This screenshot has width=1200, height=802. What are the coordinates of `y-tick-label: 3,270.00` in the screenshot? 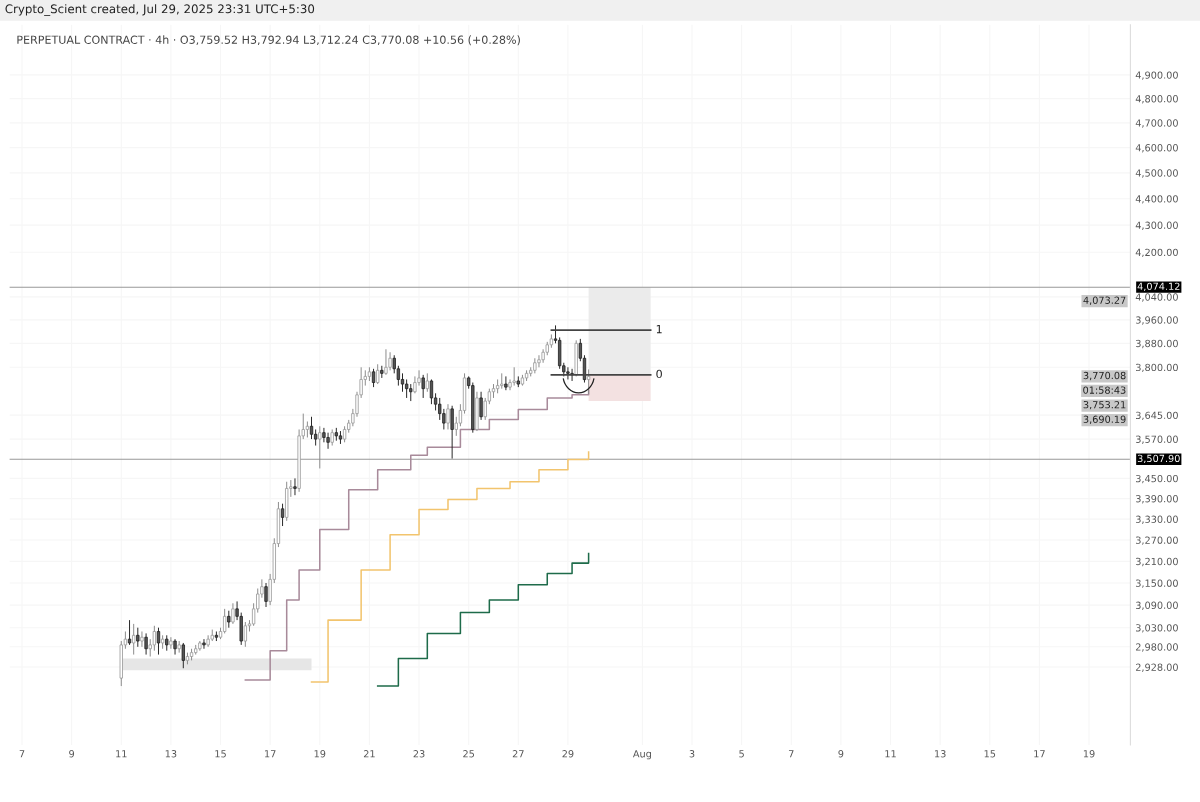 It's located at (1157, 540).